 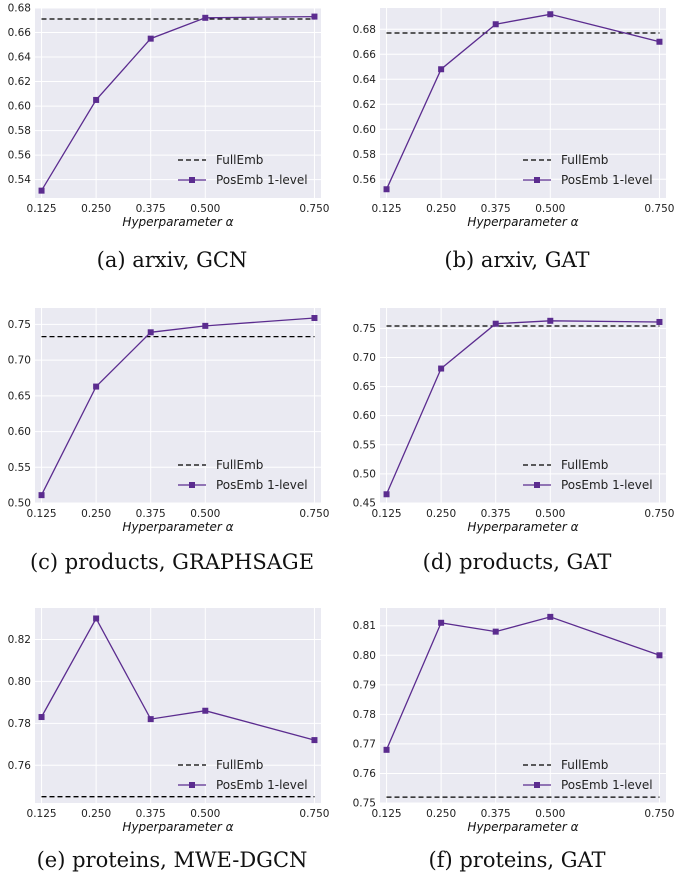 I want to click on chart-caption: (f) proteins, GAT, so click(x=517, y=860).